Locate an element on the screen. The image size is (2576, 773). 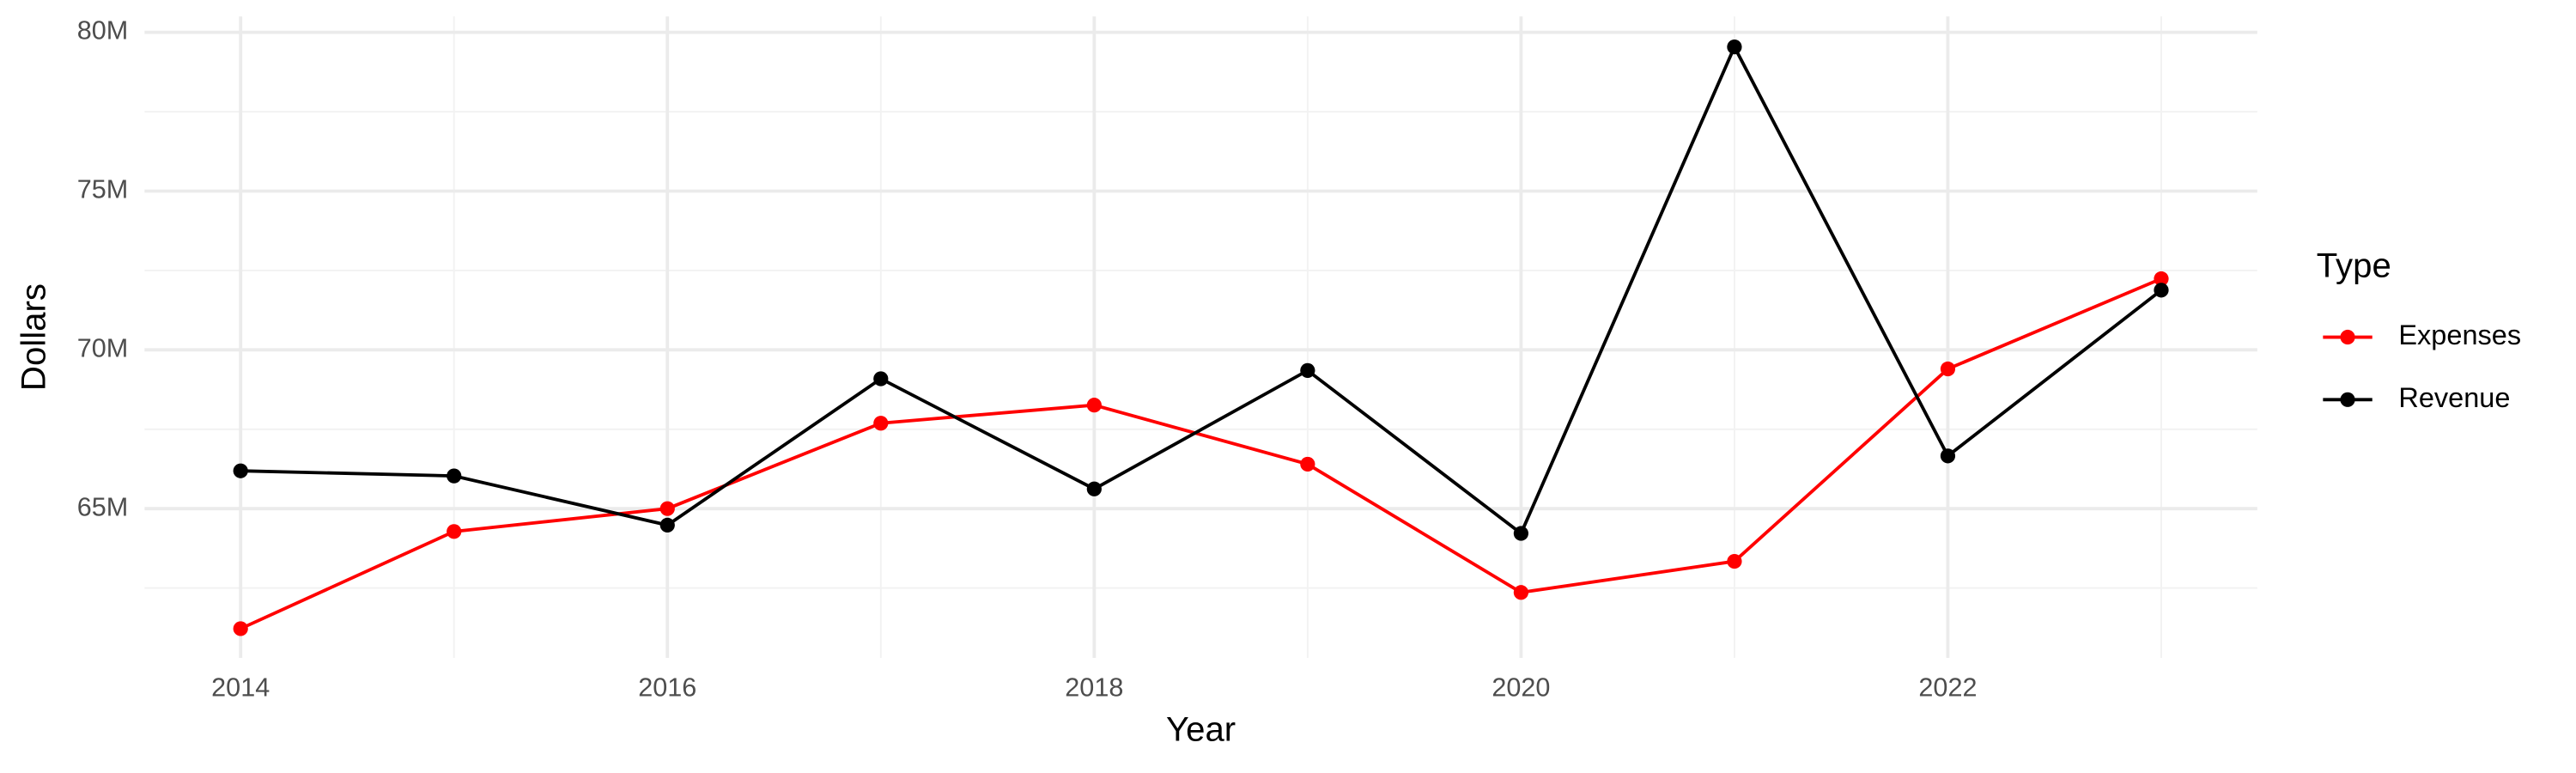
y-tick-label: 75M is located at coordinates (103, 189).